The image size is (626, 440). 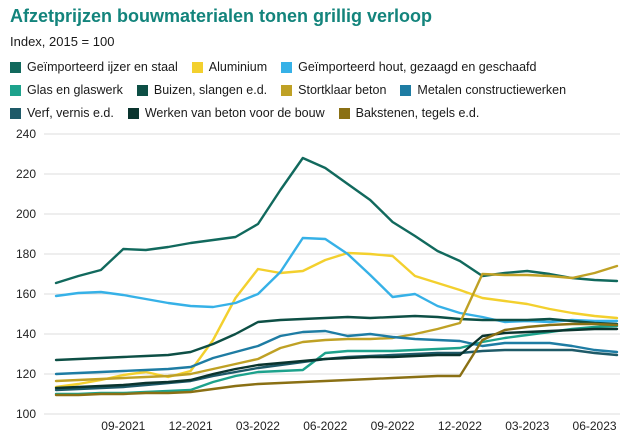 What do you see at coordinates (417, 67) in the screenshot?
I see `legend-label: Geïmporteerd hout, gezaagd en geschaafd` at bounding box center [417, 67].